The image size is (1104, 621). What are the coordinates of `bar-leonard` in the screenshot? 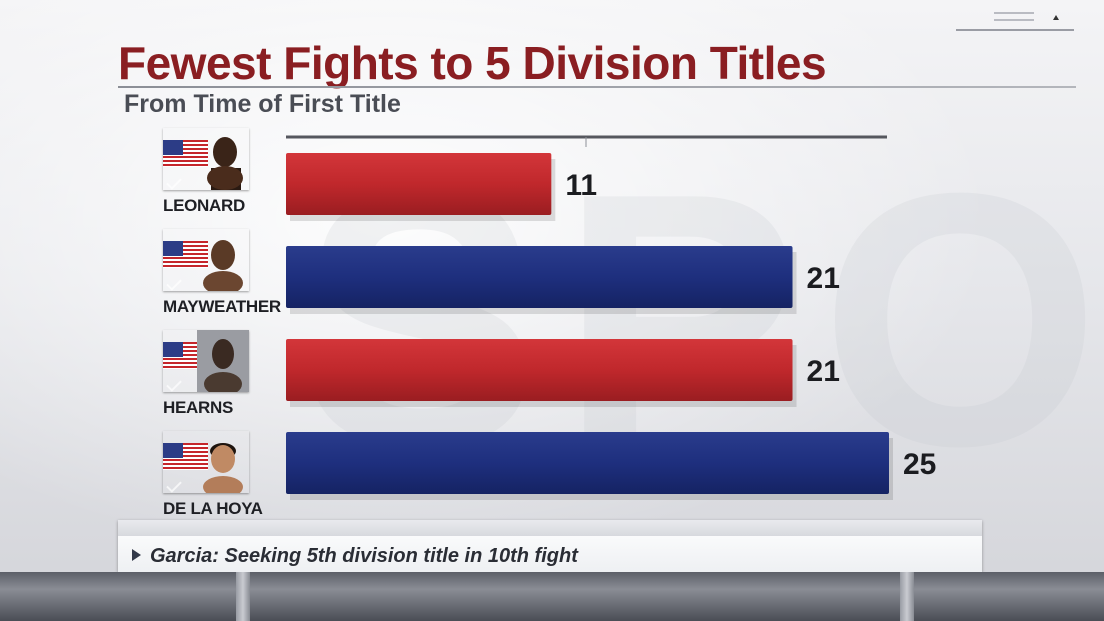 It's located at (419, 184).